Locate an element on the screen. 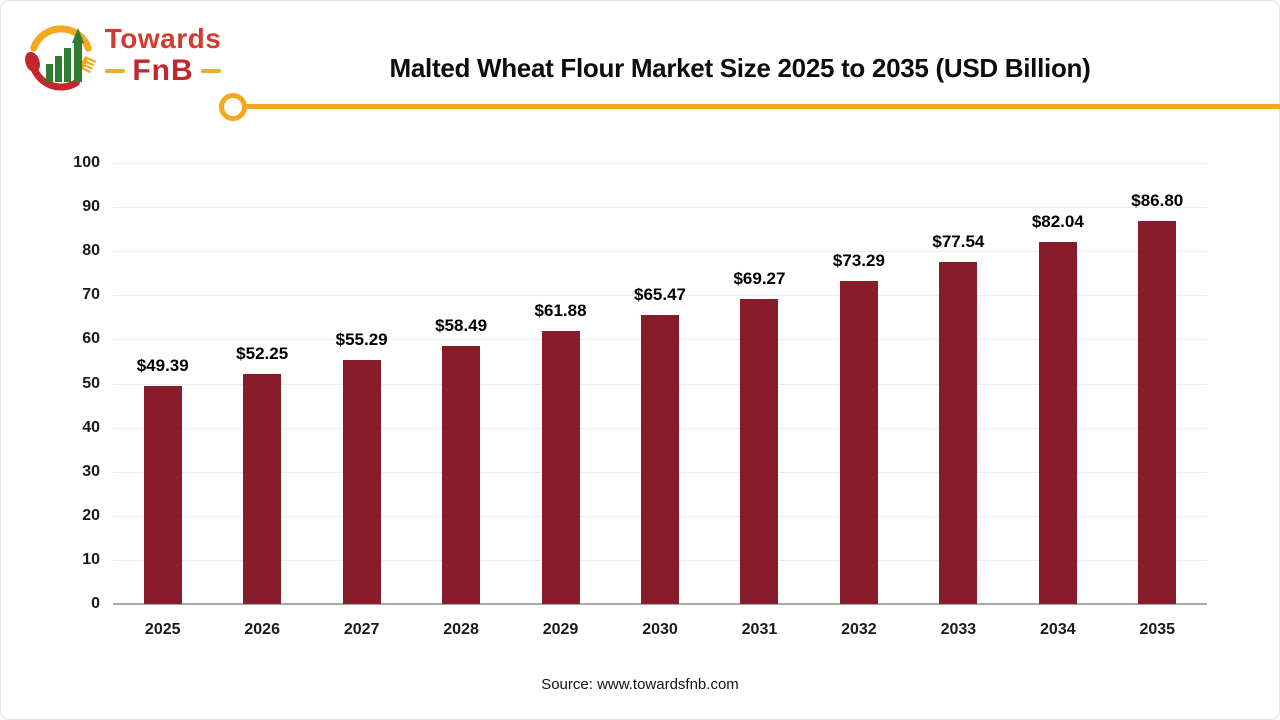 The height and width of the screenshot is (720, 1280). bar-value-label: $73.29 is located at coordinates (858, 260).